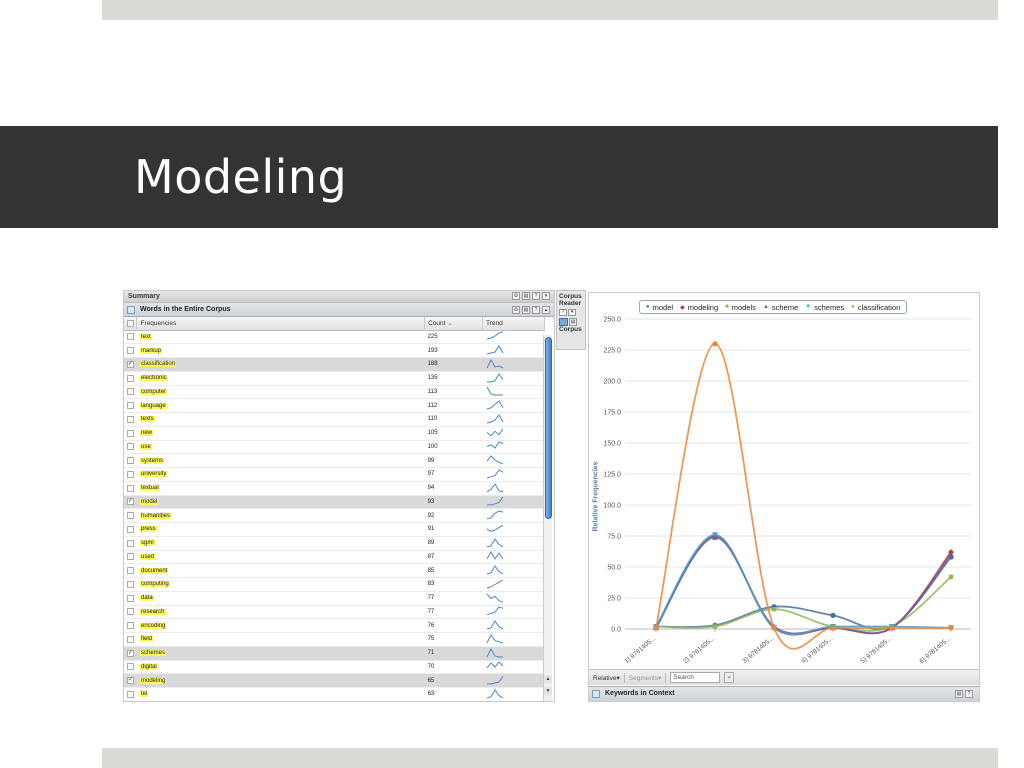 Image resolution: width=1024 pixels, height=768 pixels. What do you see at coordinates (153, 474) in the screenshot?
I see `word-label: university` at bounding box center [153, 474].